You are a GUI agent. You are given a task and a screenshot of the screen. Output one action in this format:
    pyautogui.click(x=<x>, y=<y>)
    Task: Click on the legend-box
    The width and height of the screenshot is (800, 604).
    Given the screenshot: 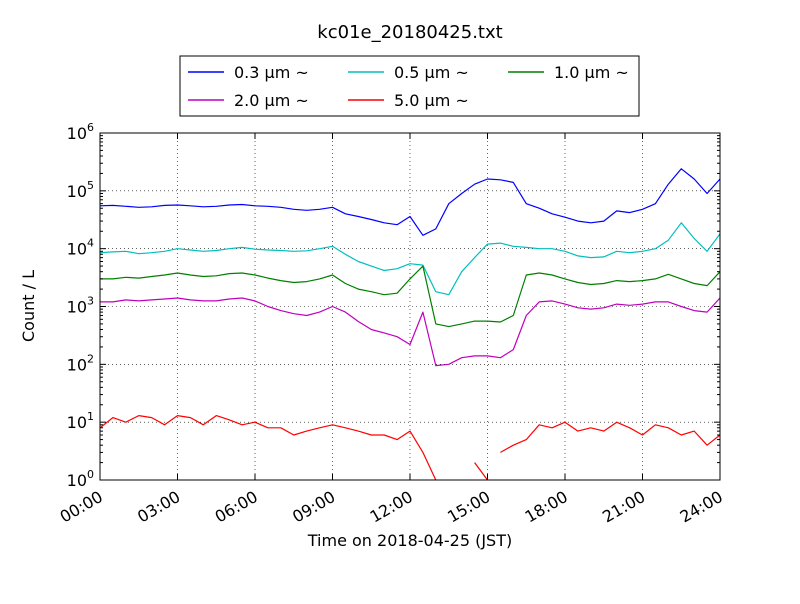 What is the action you would take?
    pyautogui.click(x=409, y=86)
    